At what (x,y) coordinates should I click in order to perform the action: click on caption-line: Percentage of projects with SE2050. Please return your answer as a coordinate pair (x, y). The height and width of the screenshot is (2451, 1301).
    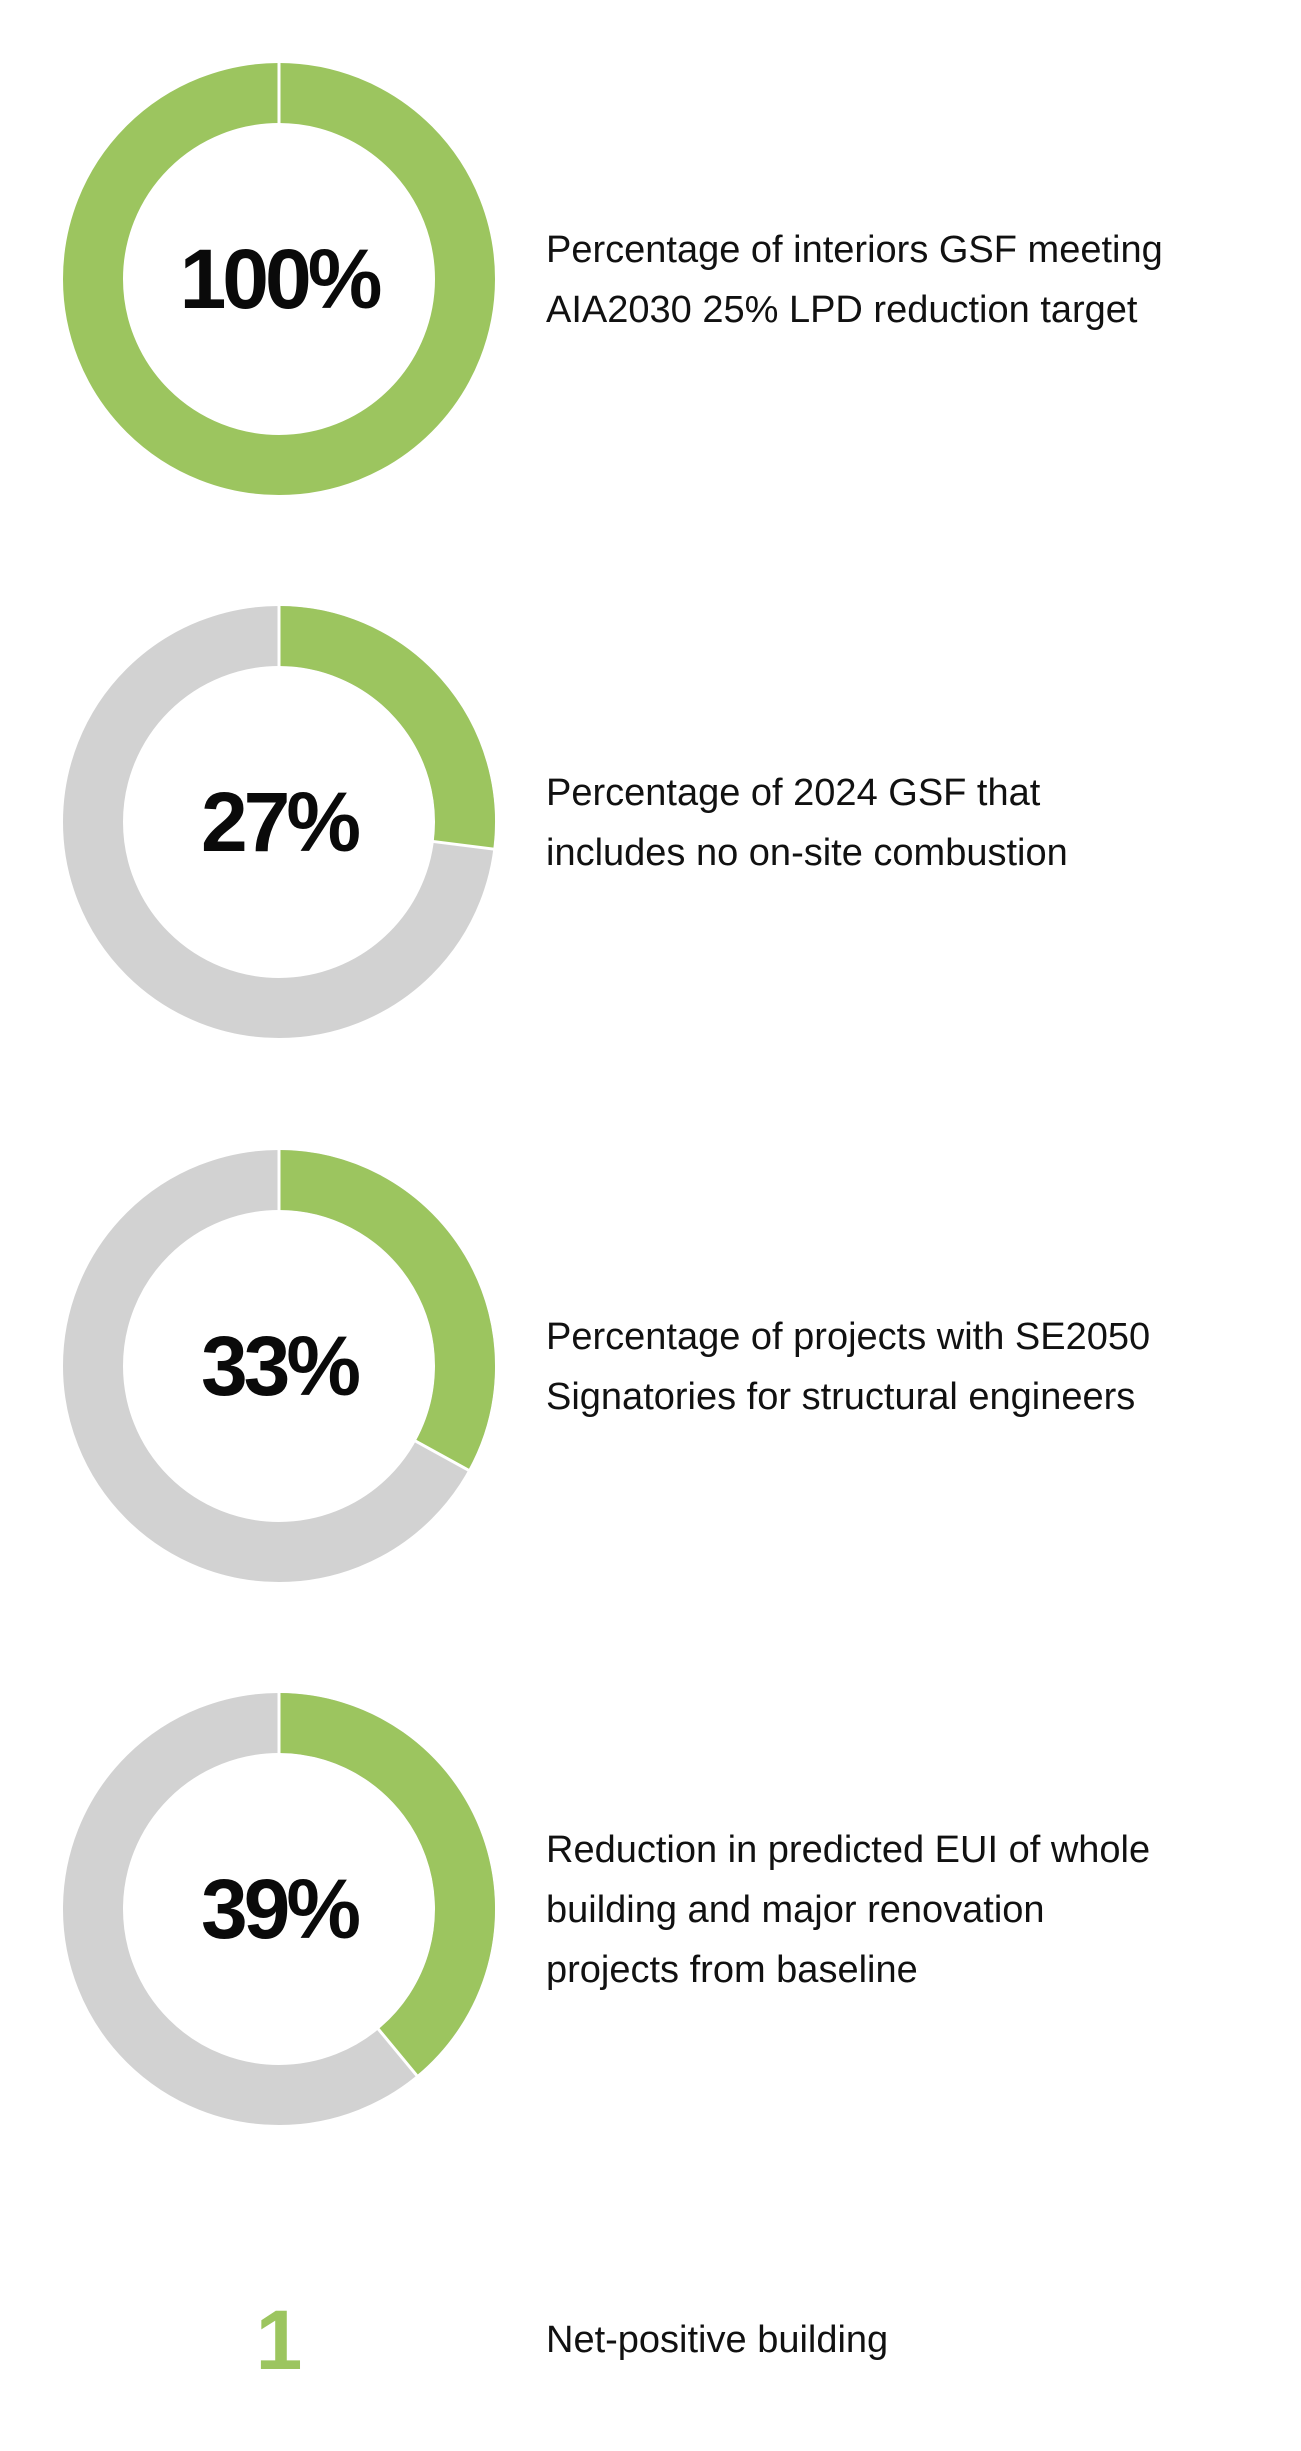
    Looking at the image, I should click on (848, 1337).